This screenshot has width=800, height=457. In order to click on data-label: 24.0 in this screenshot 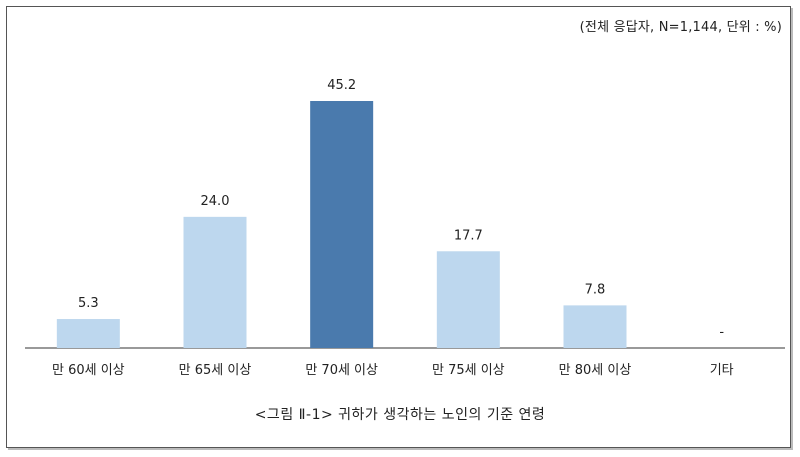, I will do `click(215, 201)`.